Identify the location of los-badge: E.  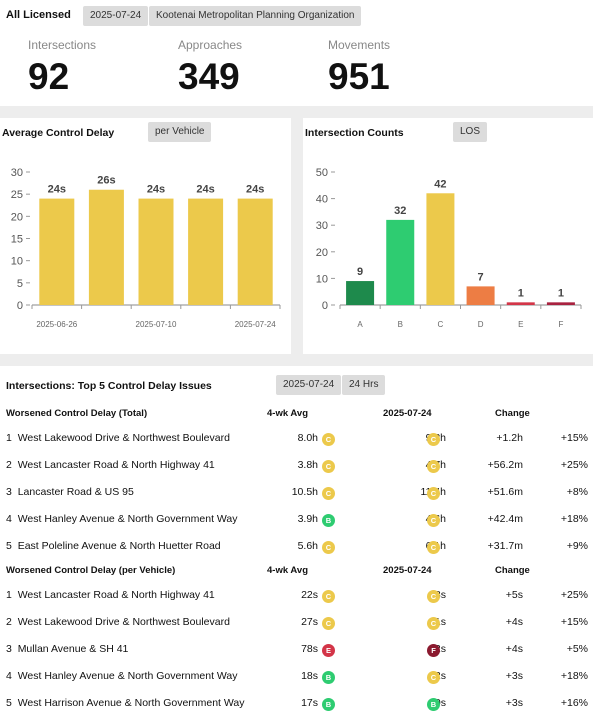
(328, 650).